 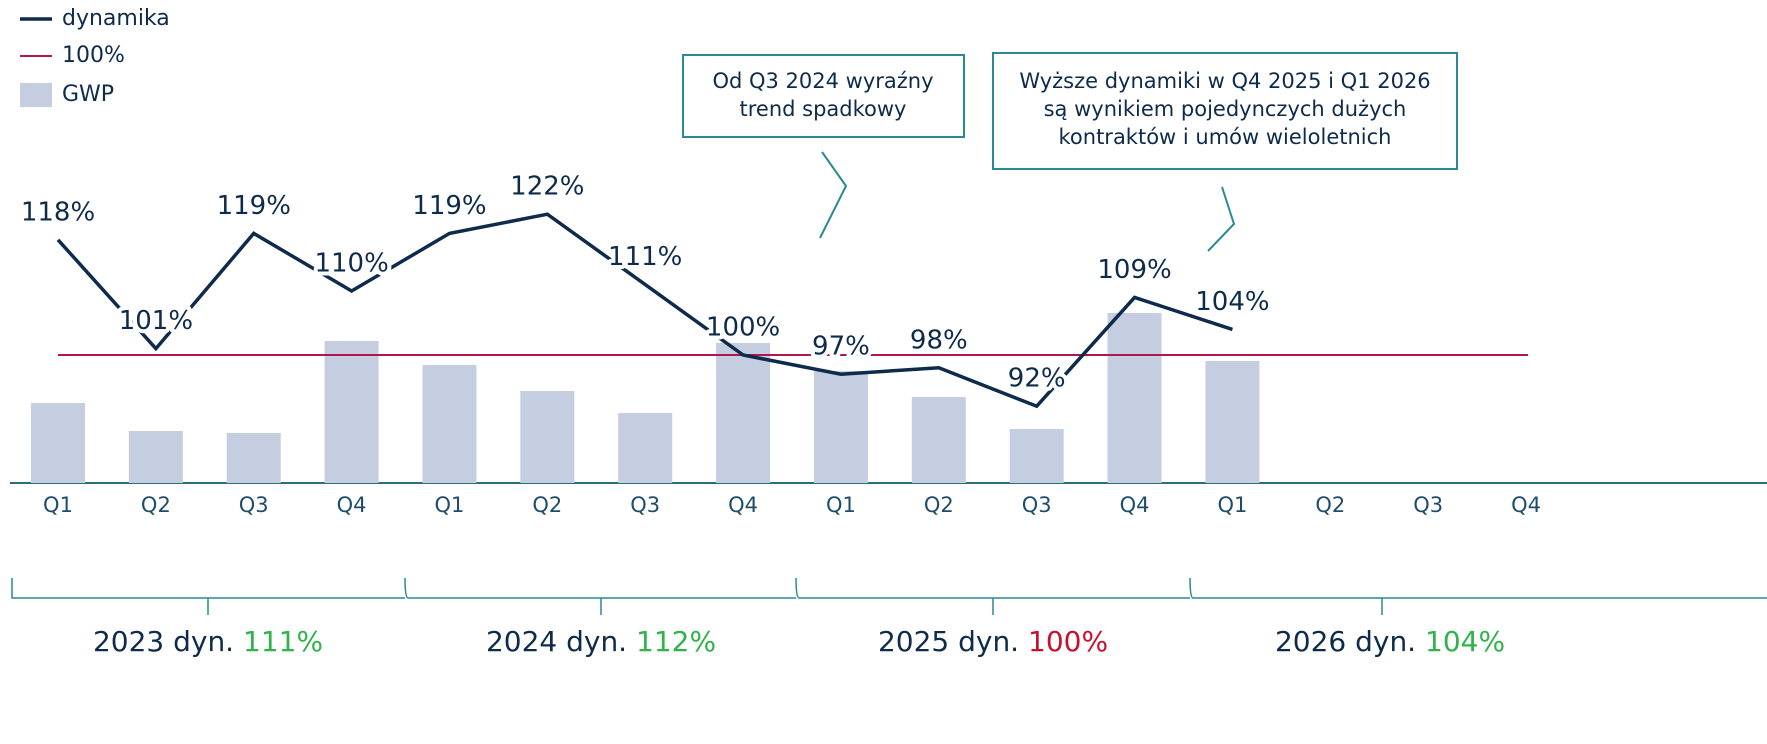 What do you see at coordinates (1232, 302) in the screenshot?
I see `data-label: 104%` at bounding box center [1232, 302].